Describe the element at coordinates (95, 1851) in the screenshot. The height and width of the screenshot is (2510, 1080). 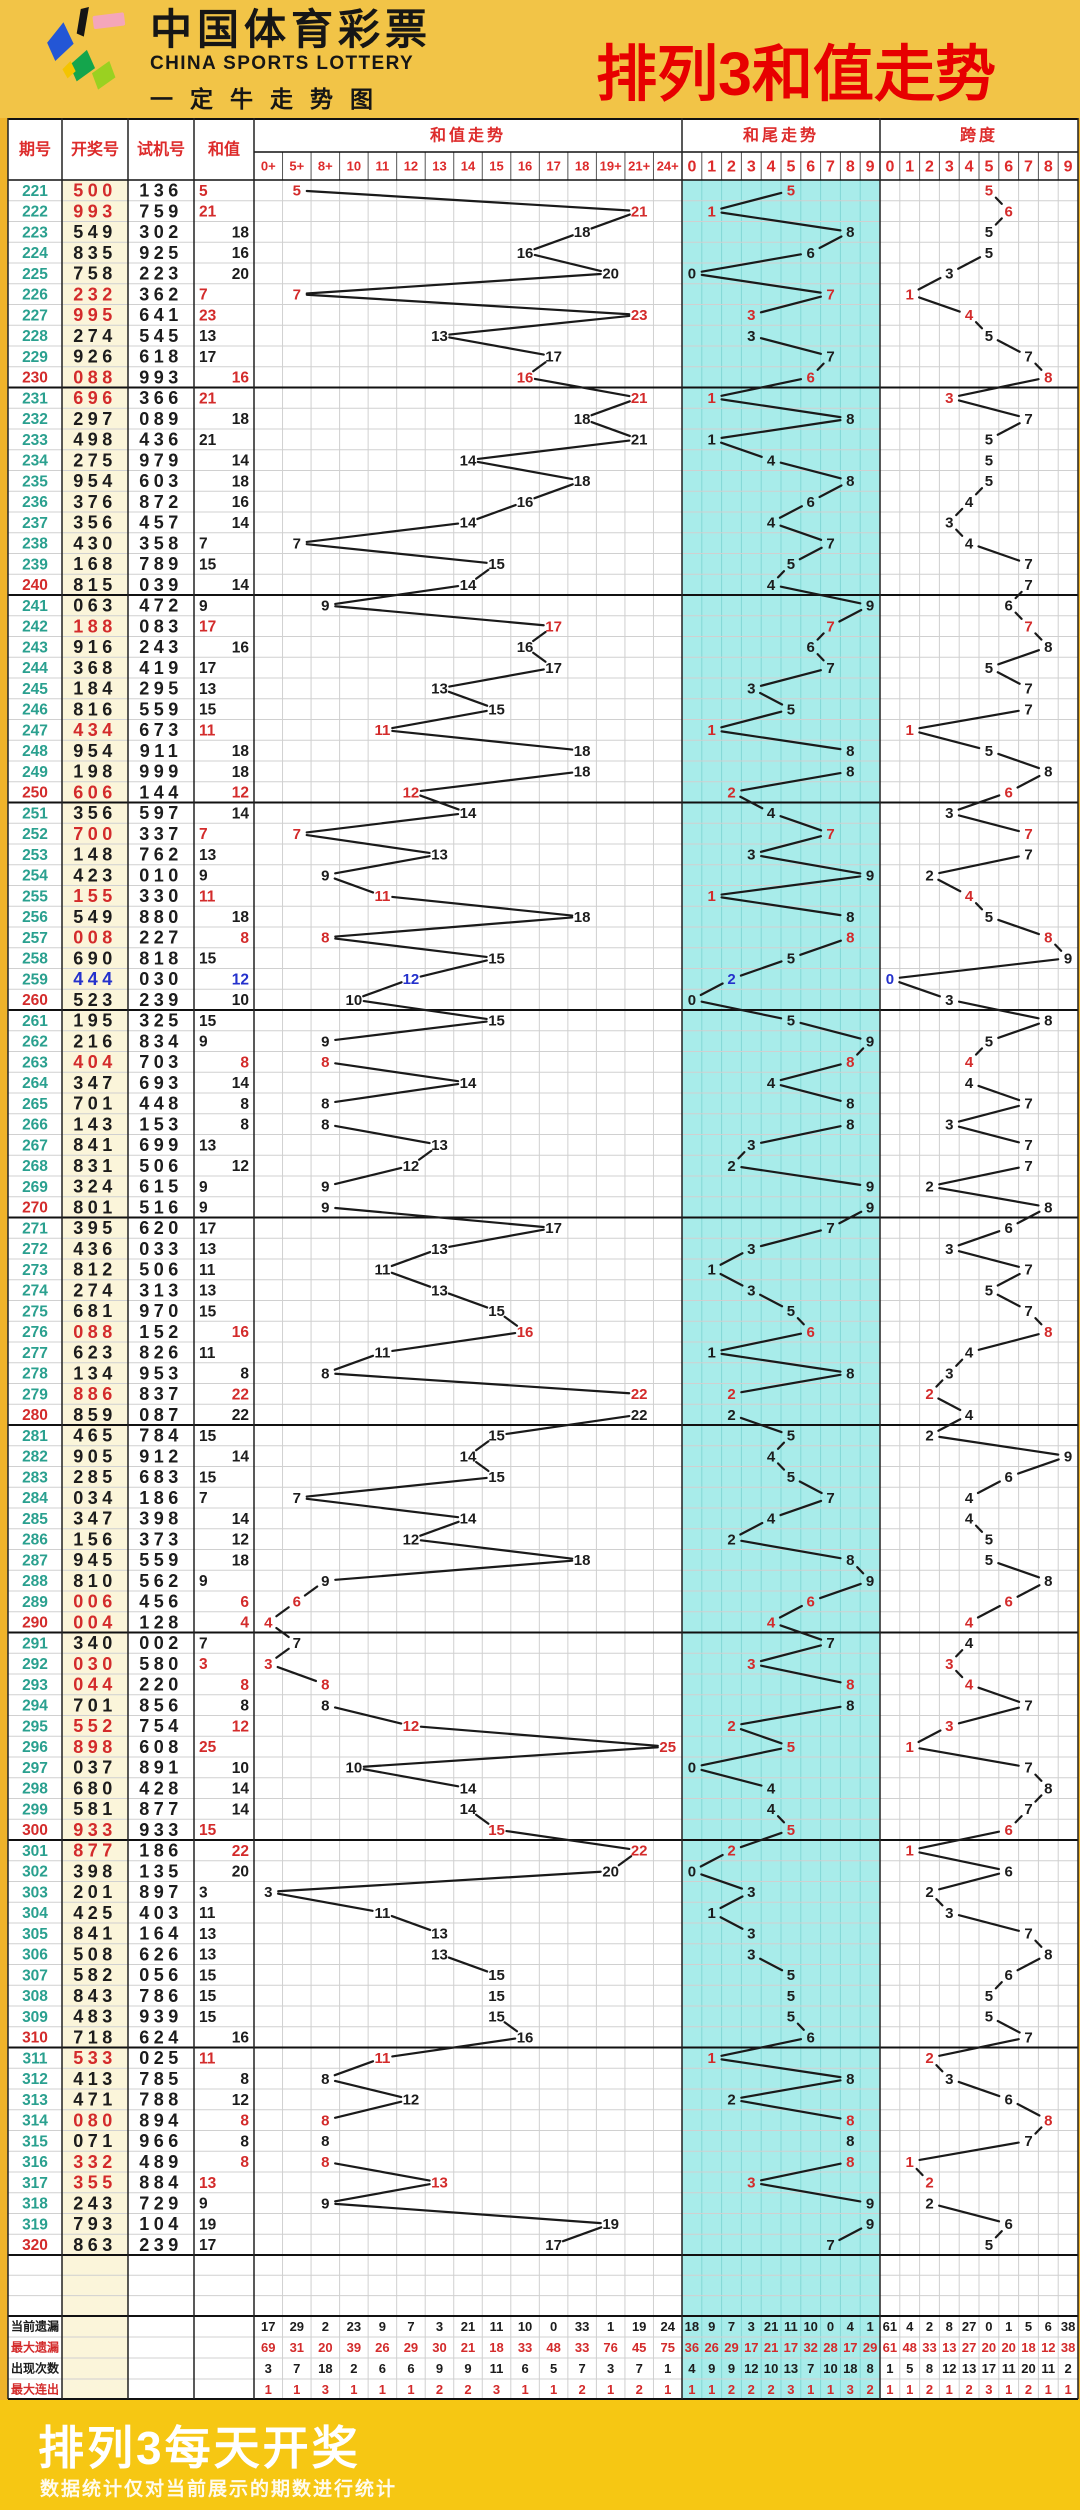
I see `winning-number: 877` at that location.